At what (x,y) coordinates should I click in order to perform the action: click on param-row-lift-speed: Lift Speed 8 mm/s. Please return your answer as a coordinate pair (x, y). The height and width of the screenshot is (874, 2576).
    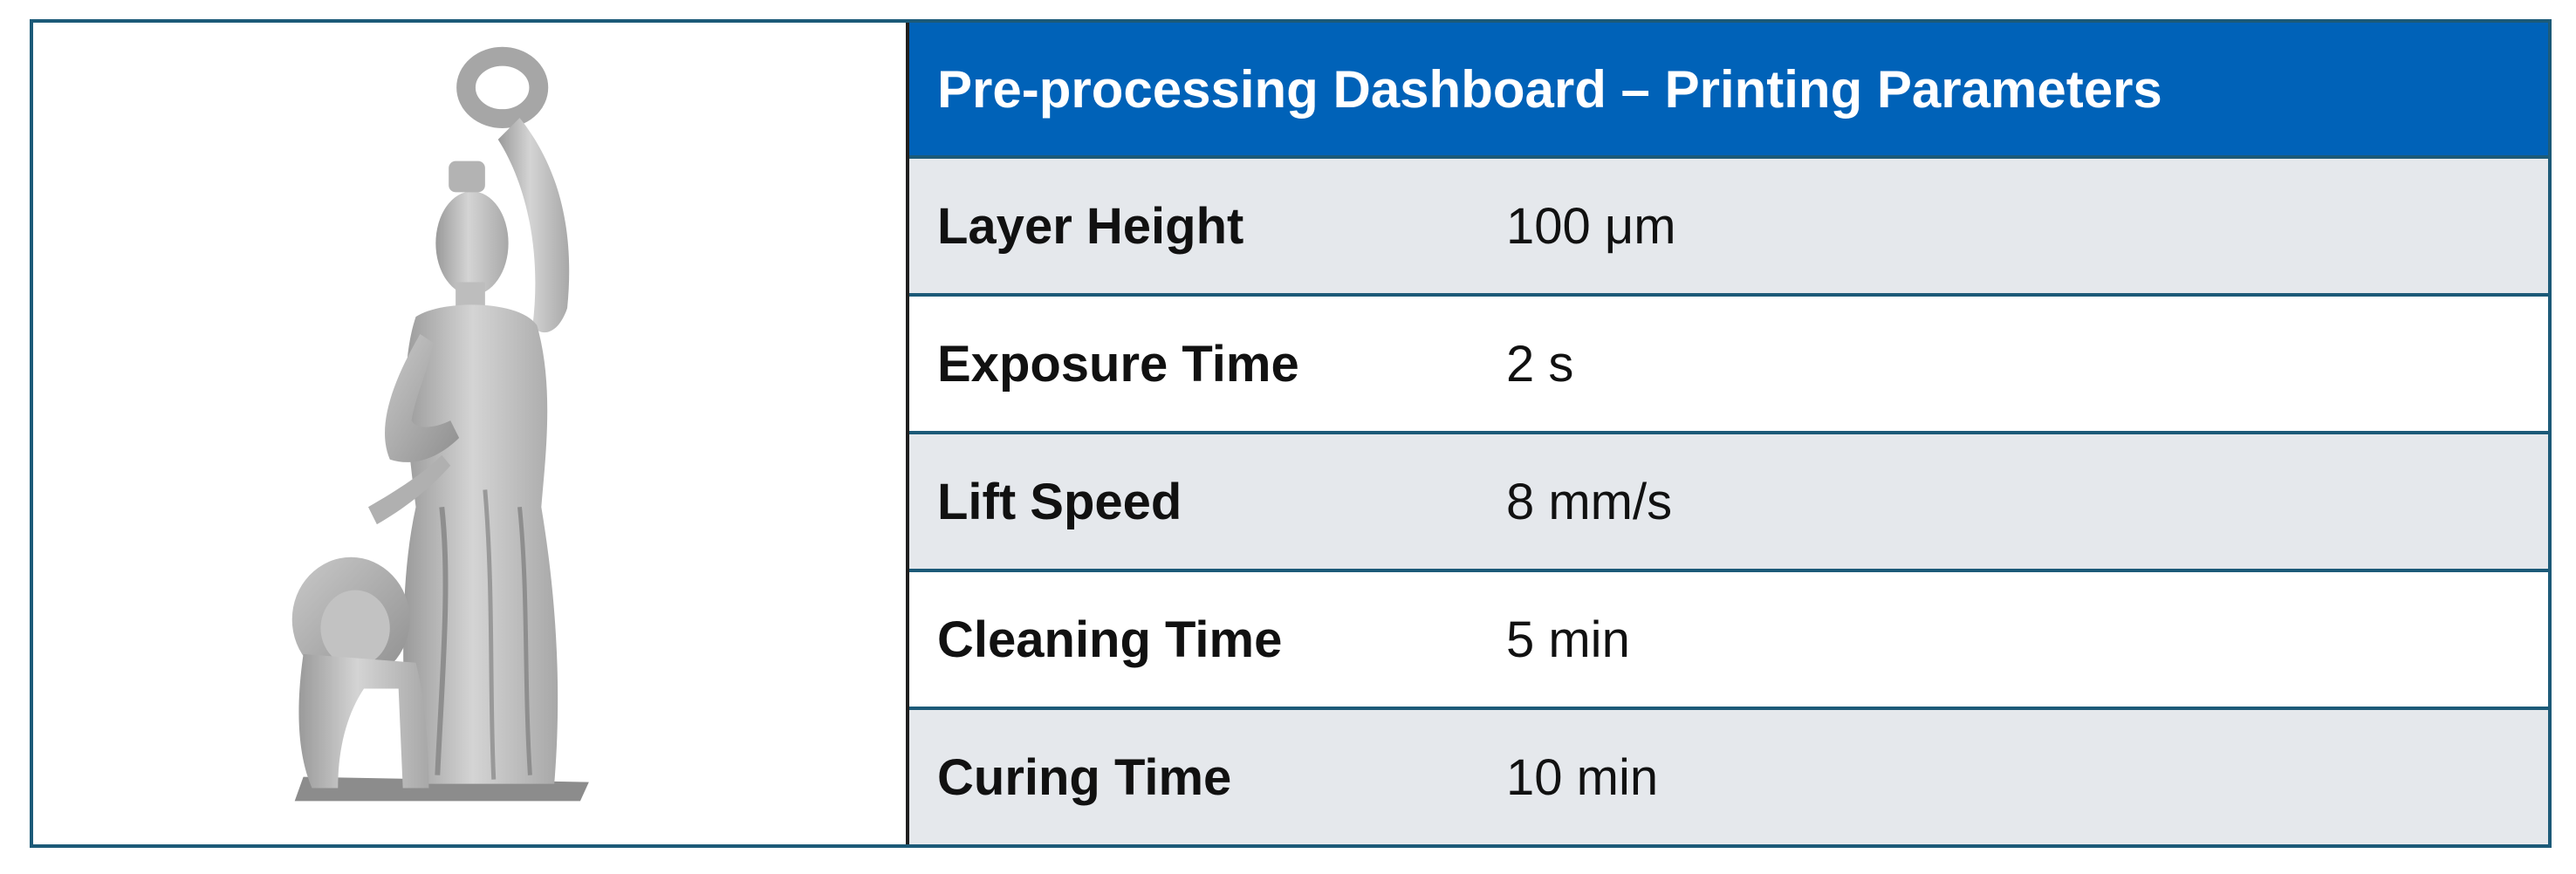
    Looking at the image, I should click on (1729, 503).